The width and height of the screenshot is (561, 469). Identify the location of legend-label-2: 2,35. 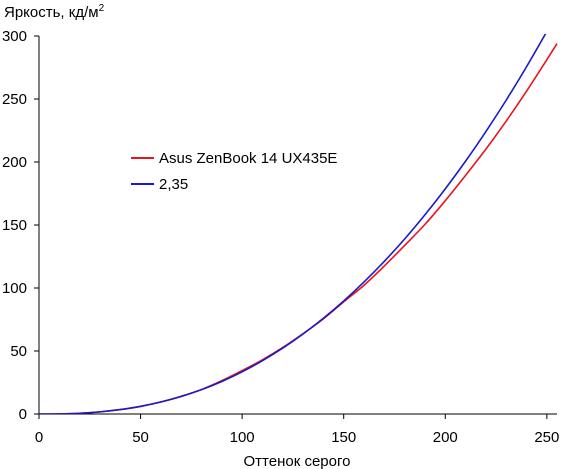
(173, 184).